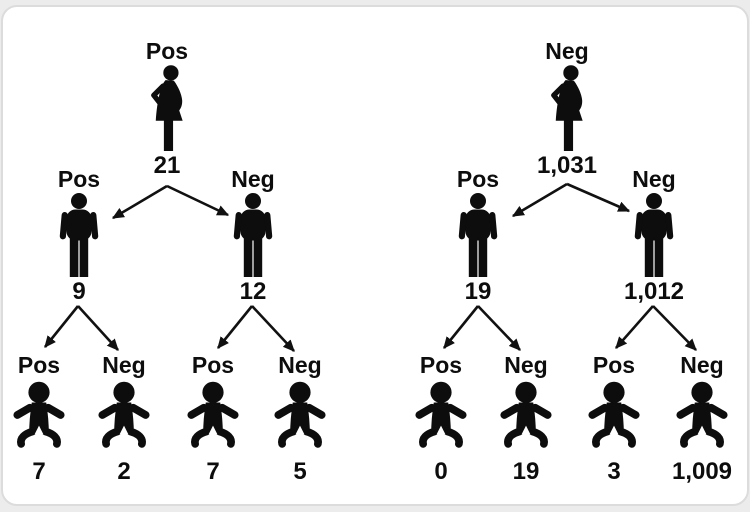 The height and width of the screenshot is (512, 750). Describe the element at coordinates (567, 165) in the screenshot. I see `count-value: 1,031` at that location.